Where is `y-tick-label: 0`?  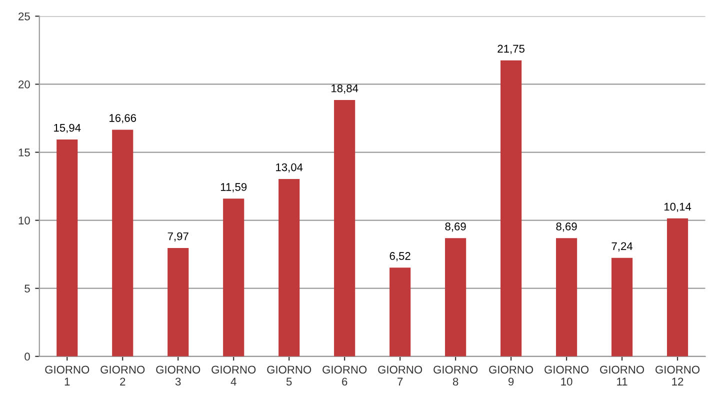
y-tick-label: 0 is located at coordinates (27, 356).